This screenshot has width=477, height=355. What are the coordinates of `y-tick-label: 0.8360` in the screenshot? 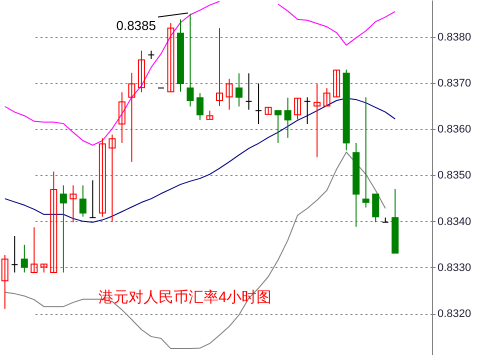 It's located at (455, 130).